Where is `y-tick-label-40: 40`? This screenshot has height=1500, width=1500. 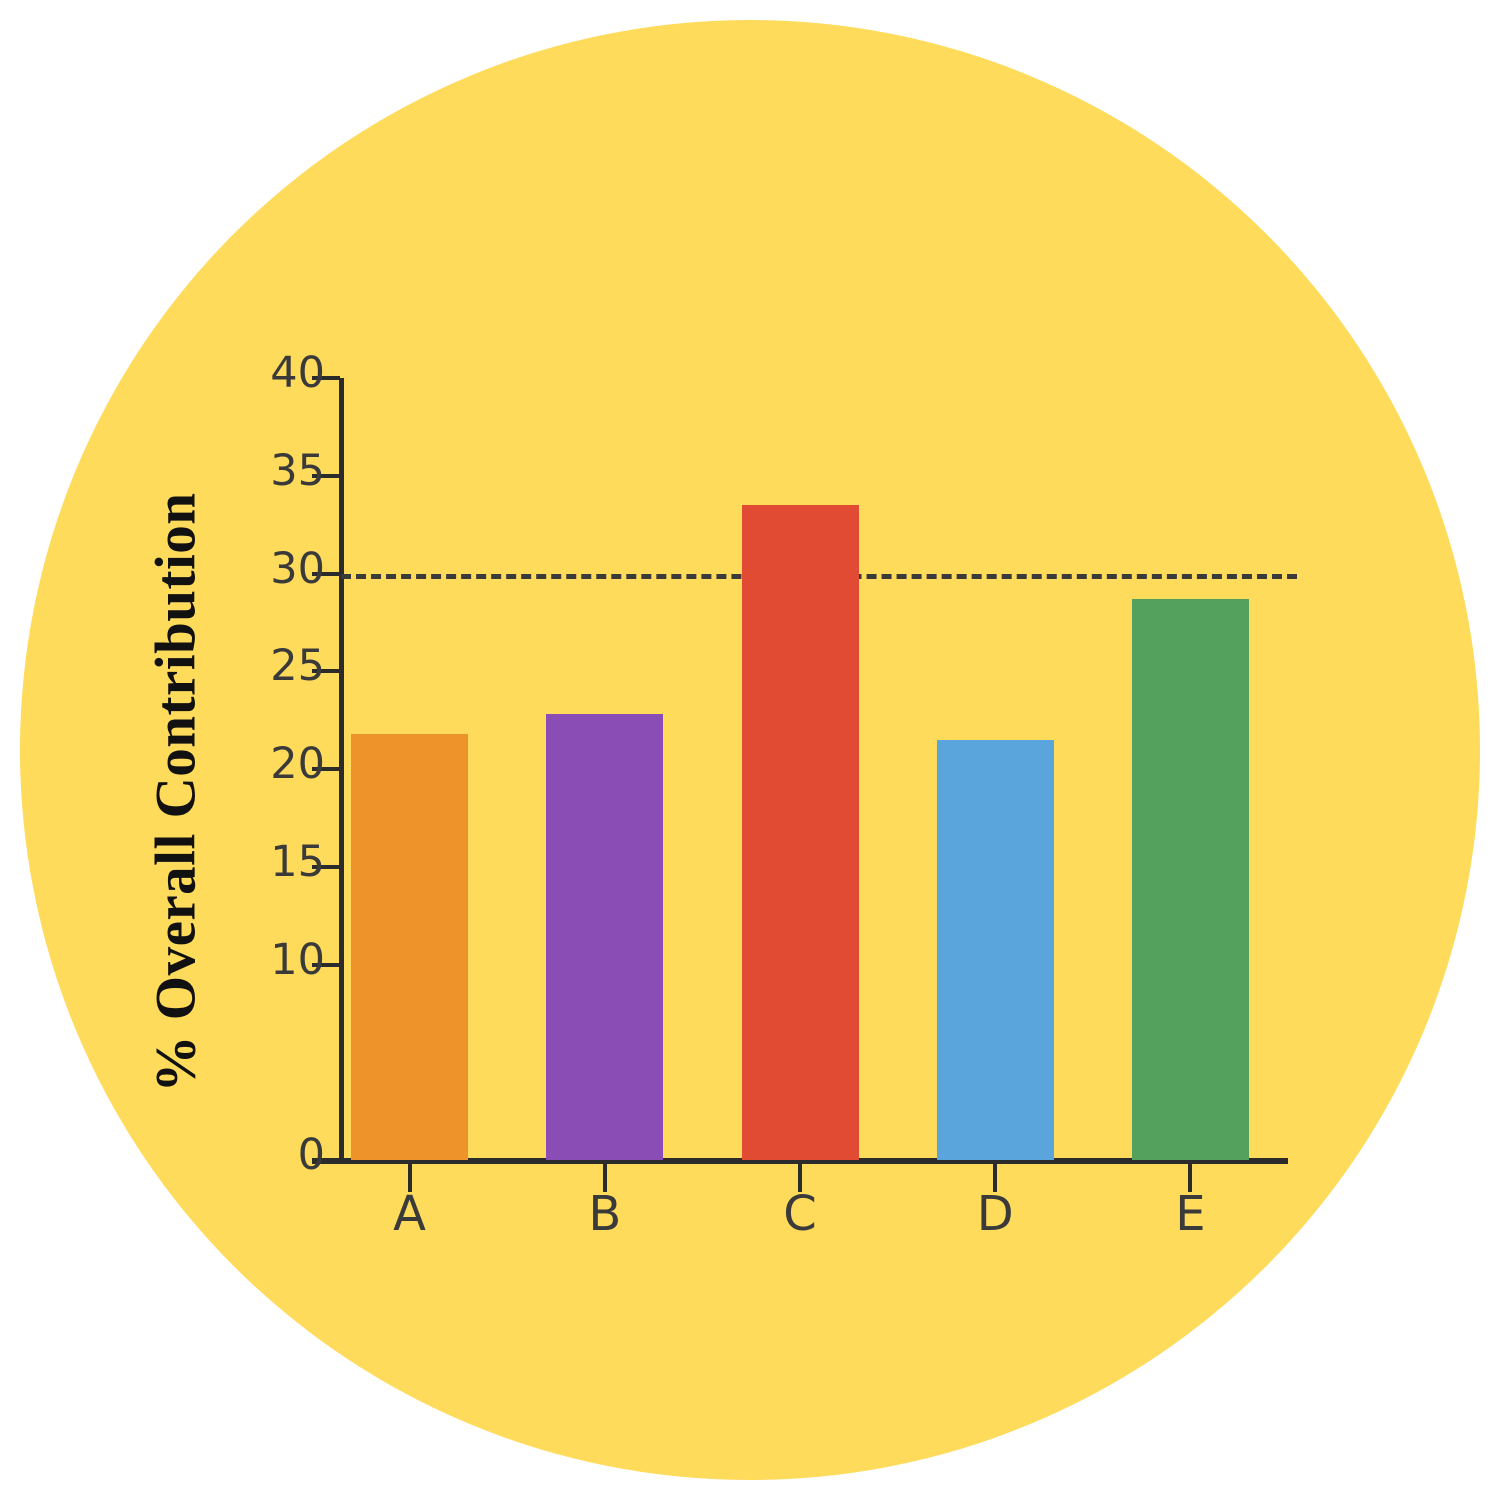 y-tick-label-40: 40 is located at coordinates (297, 373).